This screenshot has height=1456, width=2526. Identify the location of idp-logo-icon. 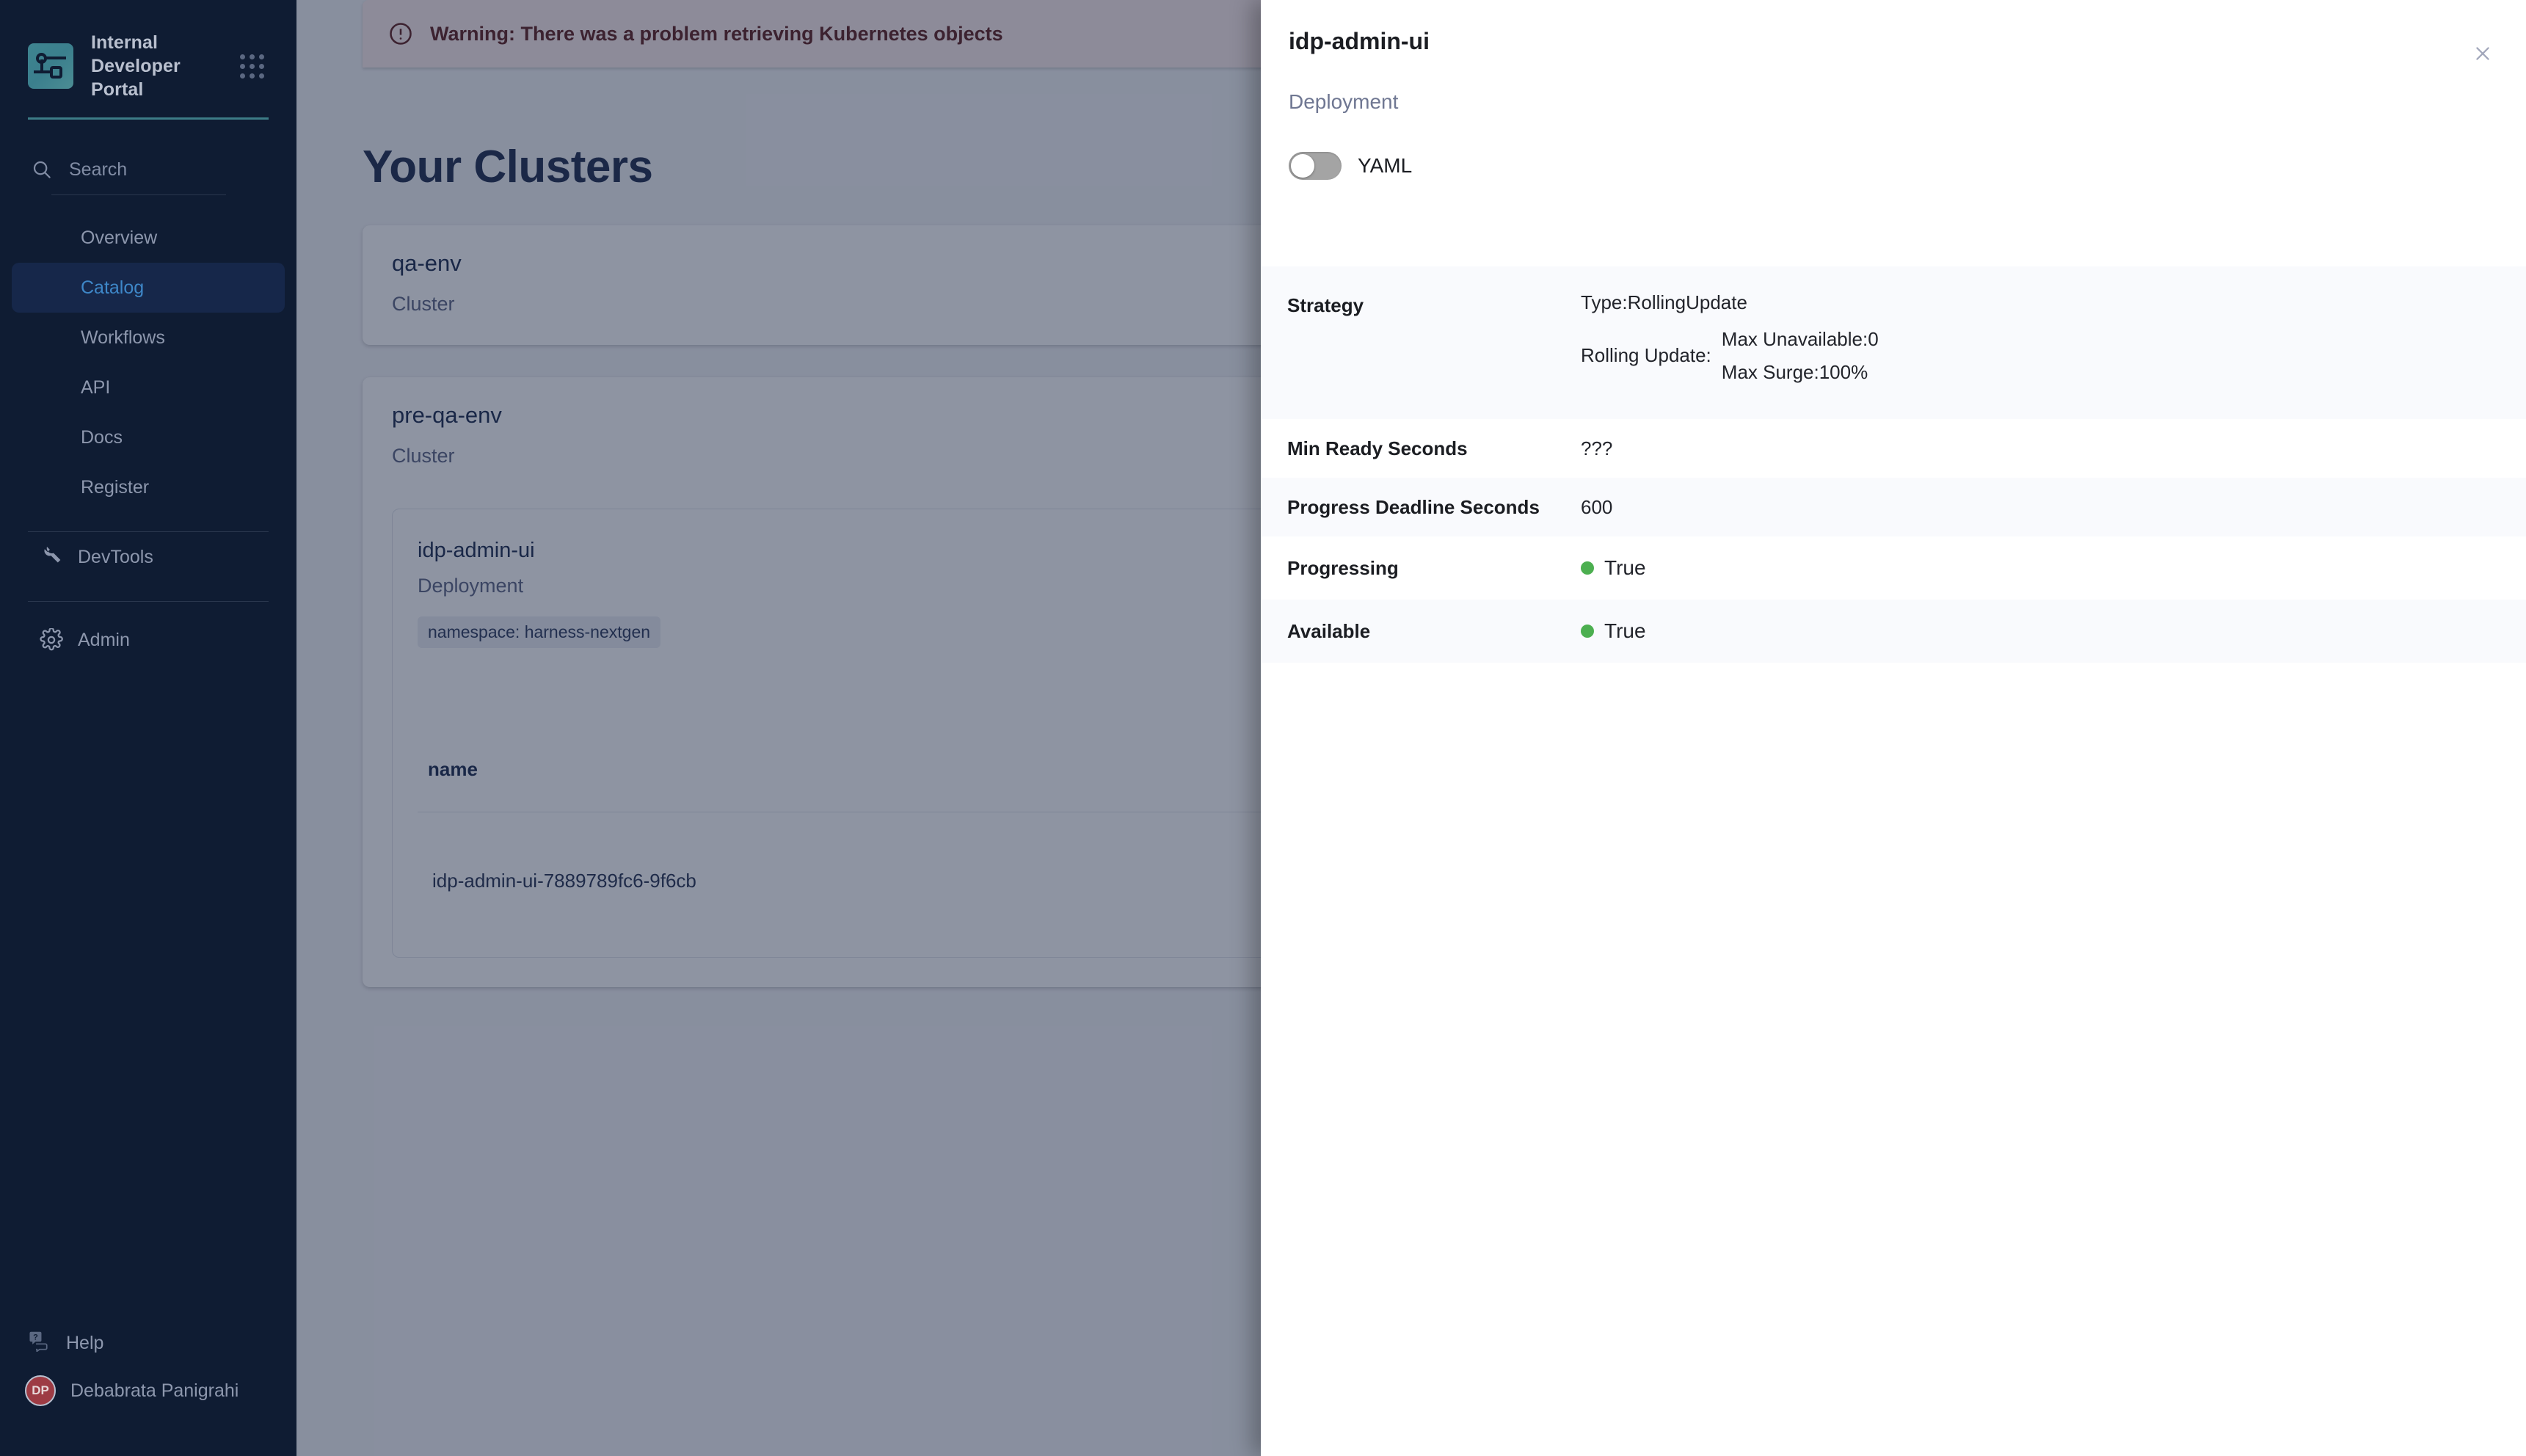
(50, 66).